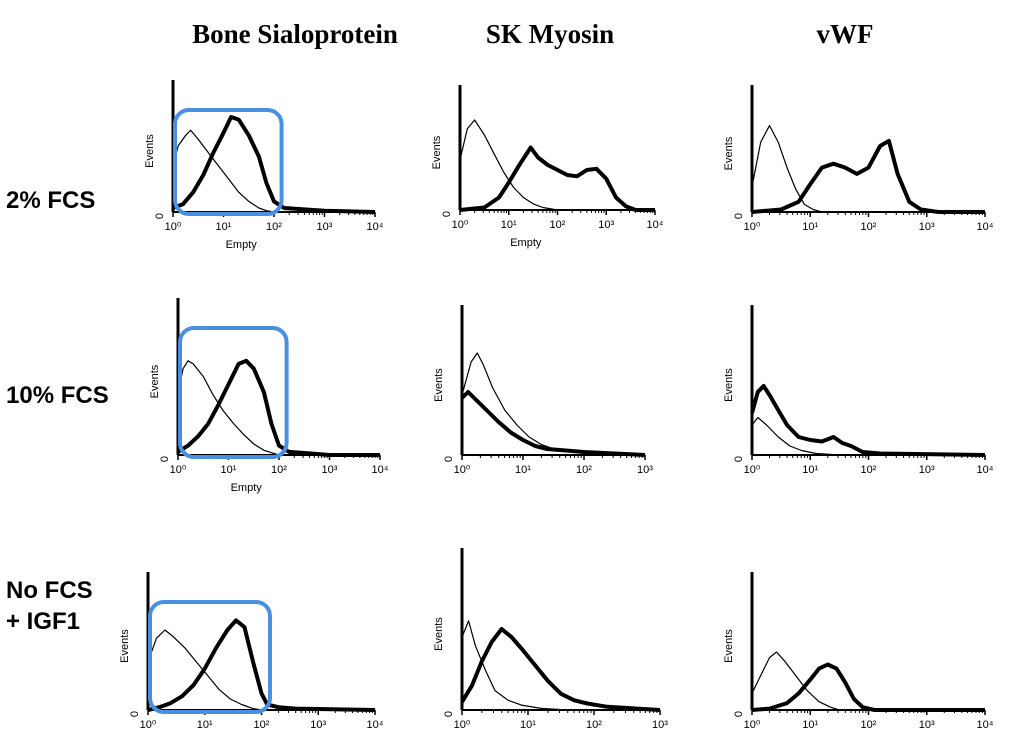 This screenshot has width=1024, height=751. Describe the element at coordinates (210, 657) in the screenshot. I see `bsp-nofcs-highlight-box` at that location.